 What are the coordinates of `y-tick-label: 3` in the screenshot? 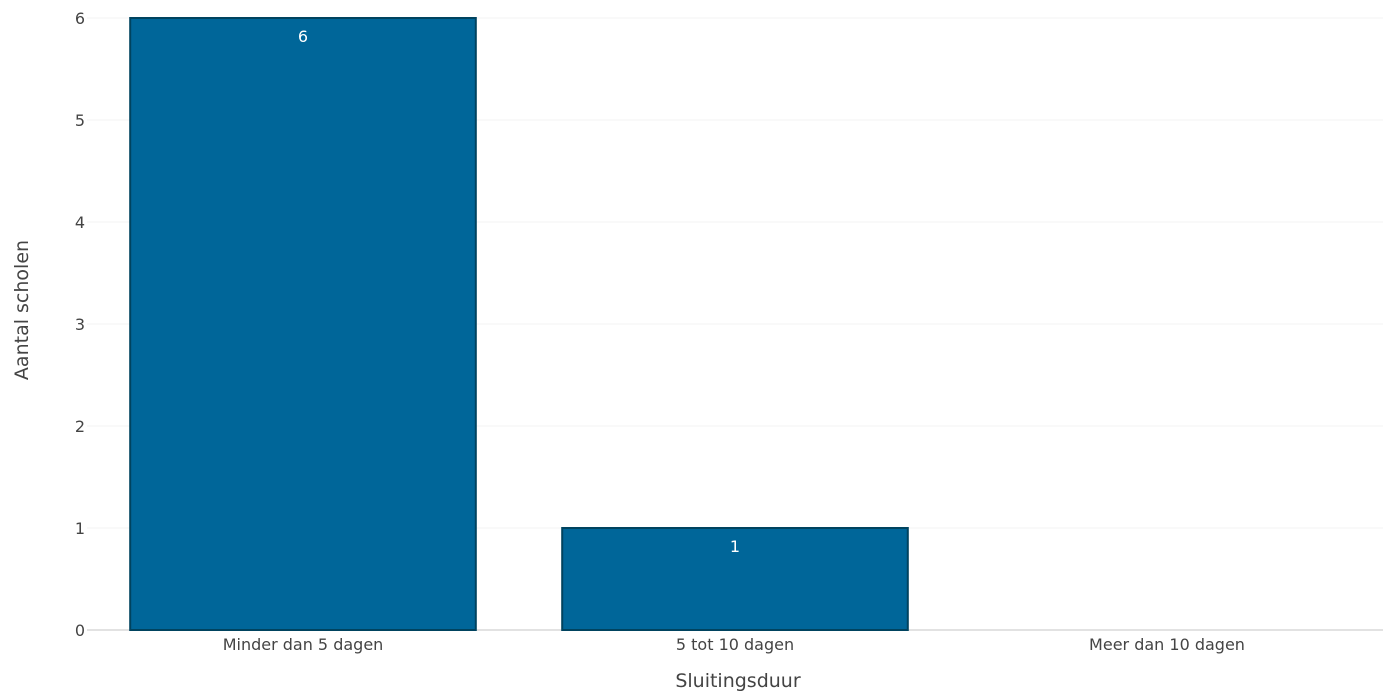 It's located at (80, 324).